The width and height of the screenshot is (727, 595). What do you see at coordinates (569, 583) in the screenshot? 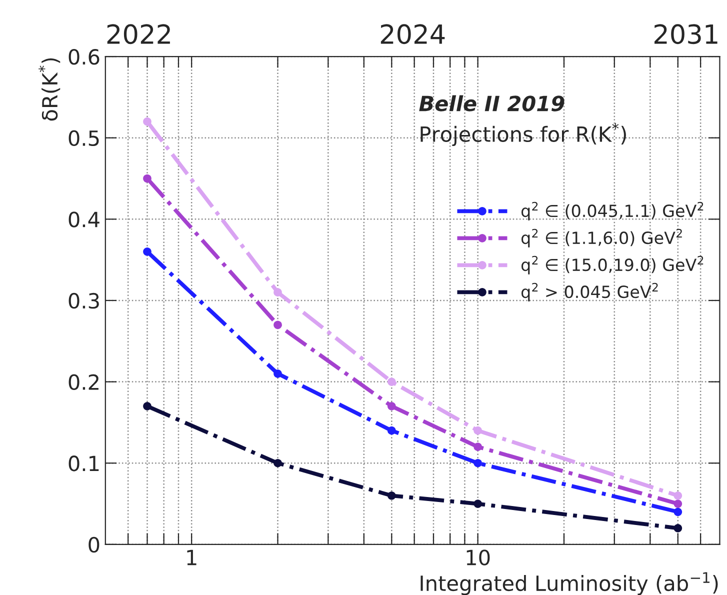
I see `x-axis-title: Integrated Luminosity (ab$^{−1}$)` at bounding box center [569, 583].